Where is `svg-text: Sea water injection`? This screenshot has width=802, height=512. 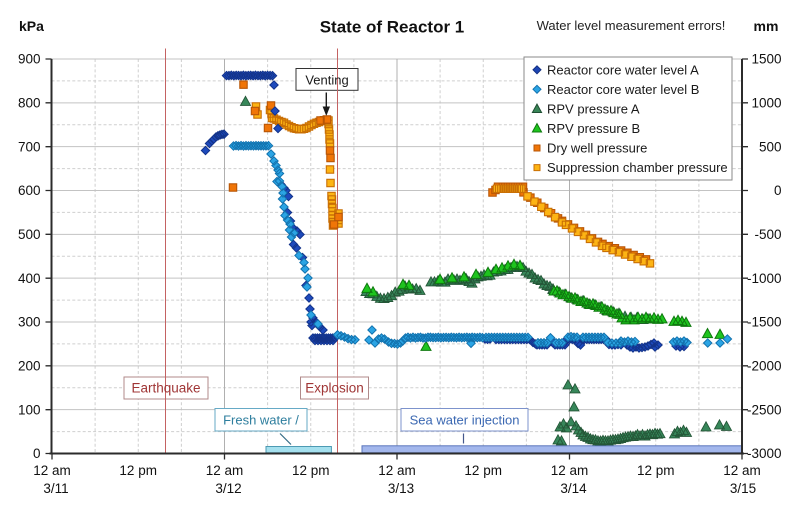
svg-text: Sea water injection is located at coordinates (465, 420).